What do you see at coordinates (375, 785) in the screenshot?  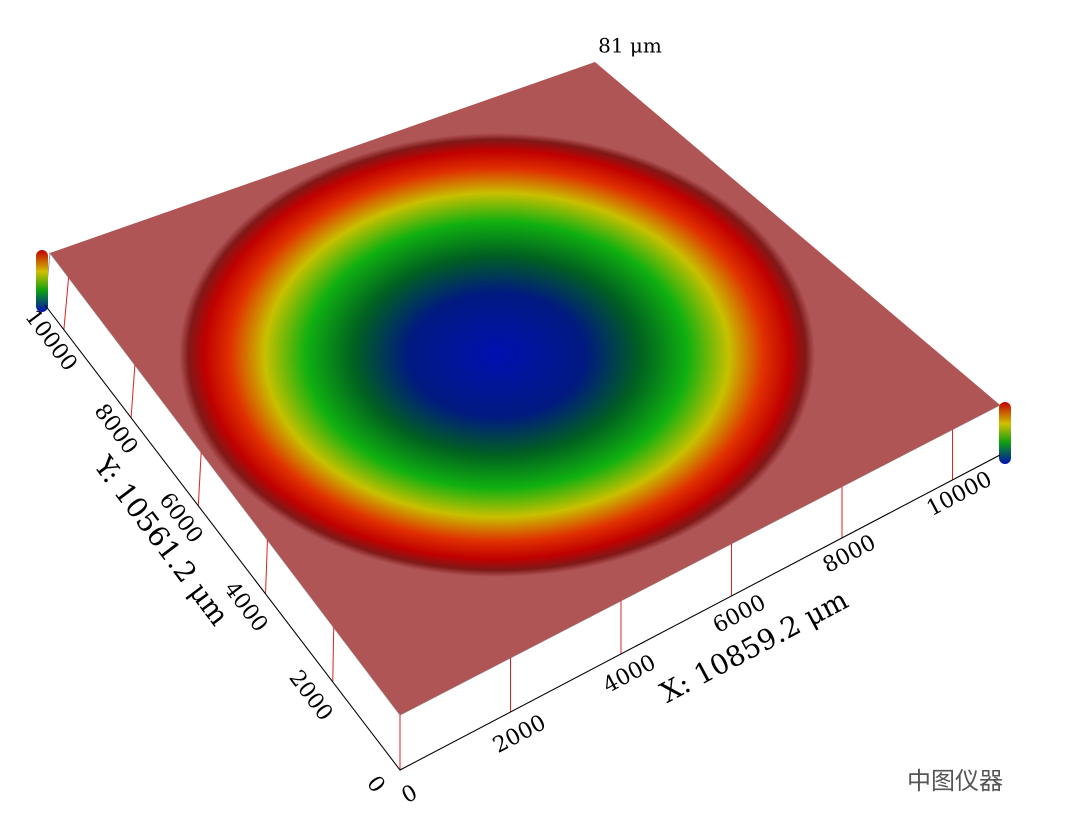 I see `y-tick-label: 0` at bounding box center [375, 785].